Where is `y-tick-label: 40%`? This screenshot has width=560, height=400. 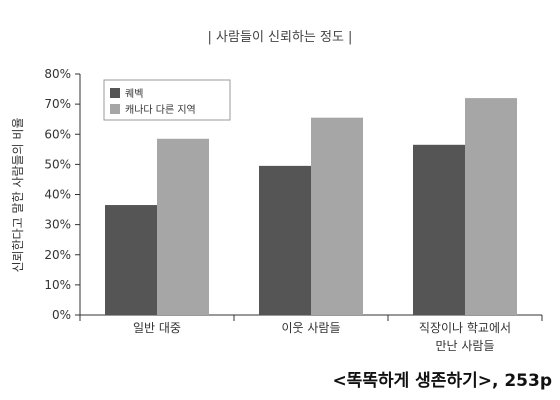 y-tick-label: 40% is located at coordinates (57, 195).